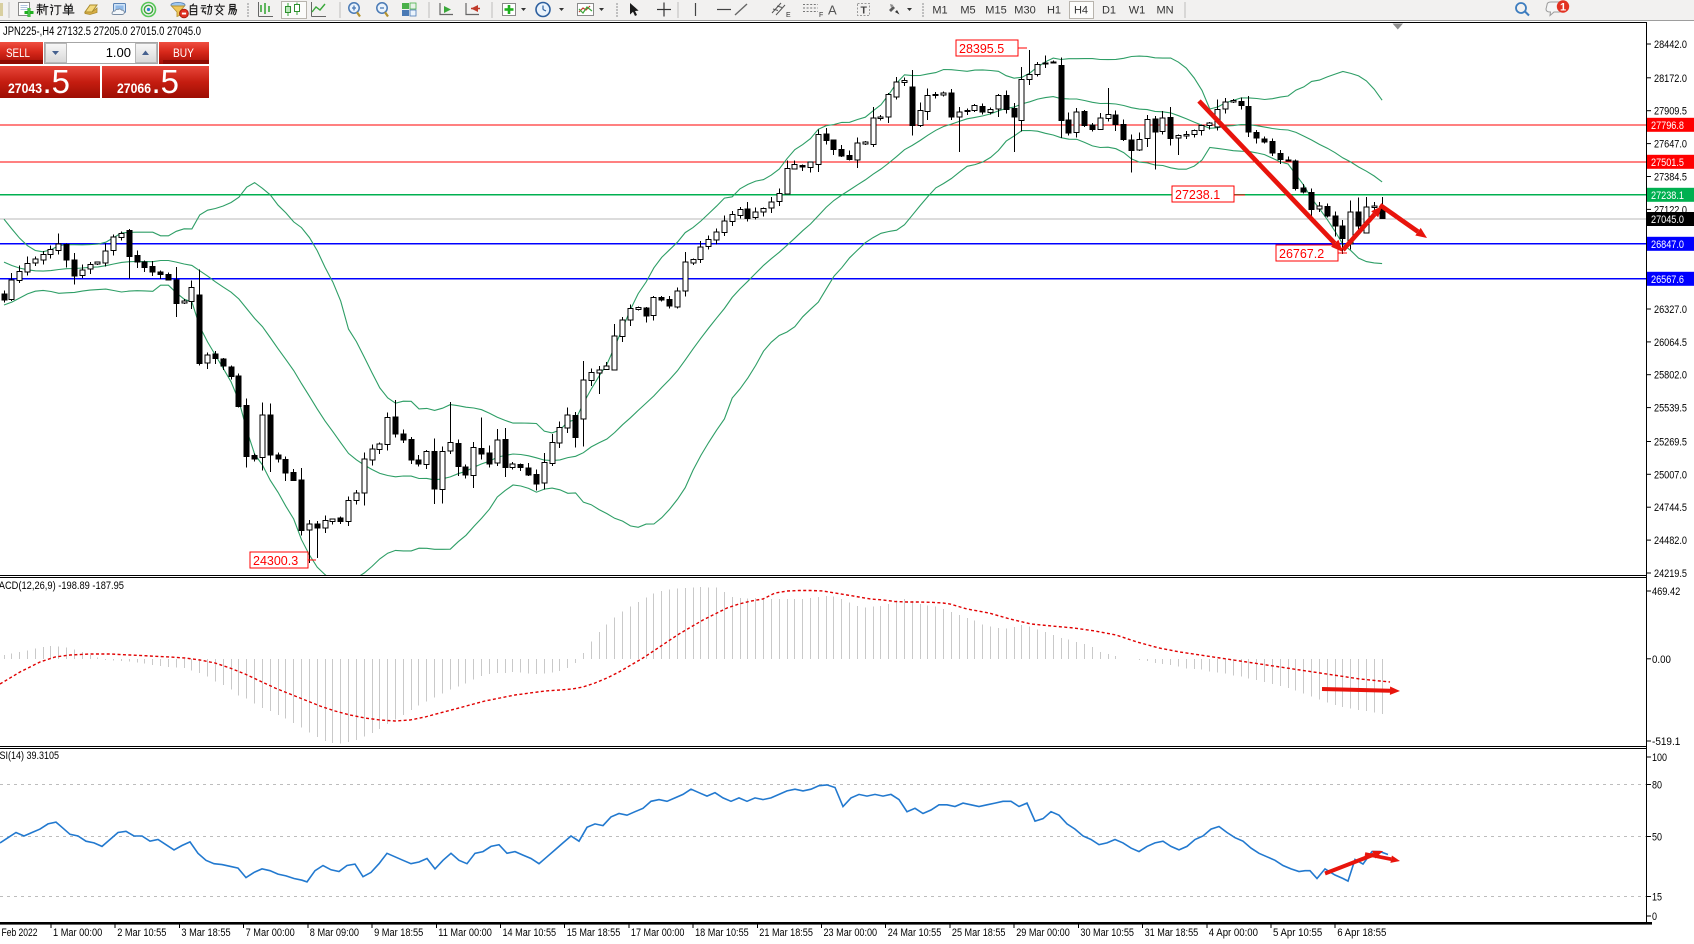 This screenshot has width=1694, height=944. I want to click on svg-text: D1, so click(1109, 11).